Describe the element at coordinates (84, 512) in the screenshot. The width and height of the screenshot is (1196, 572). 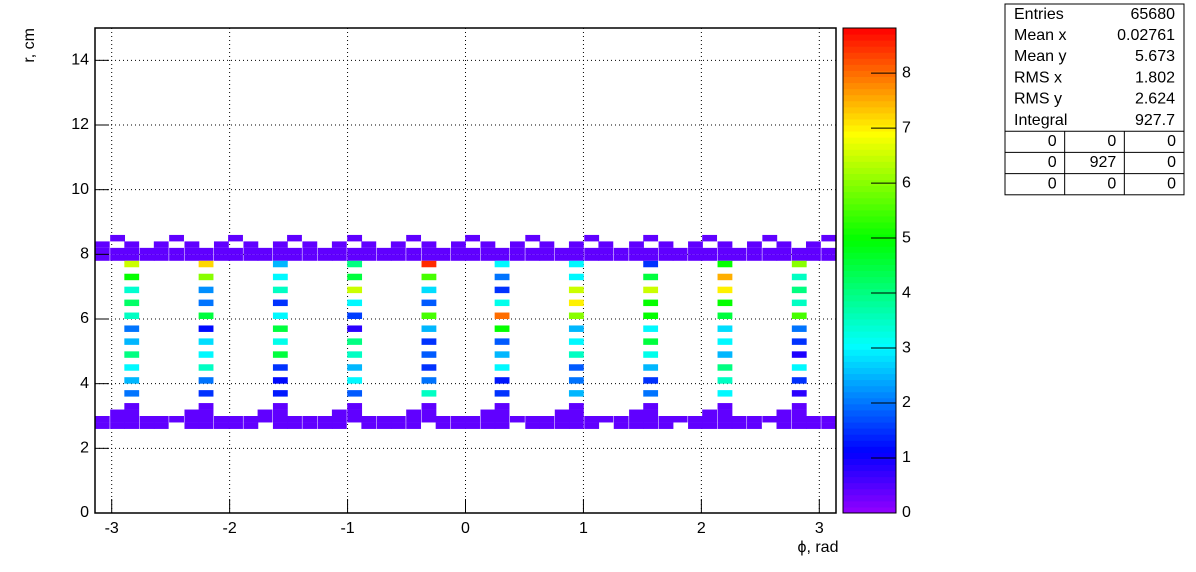
I see `y-tick-label: 0` at that location.